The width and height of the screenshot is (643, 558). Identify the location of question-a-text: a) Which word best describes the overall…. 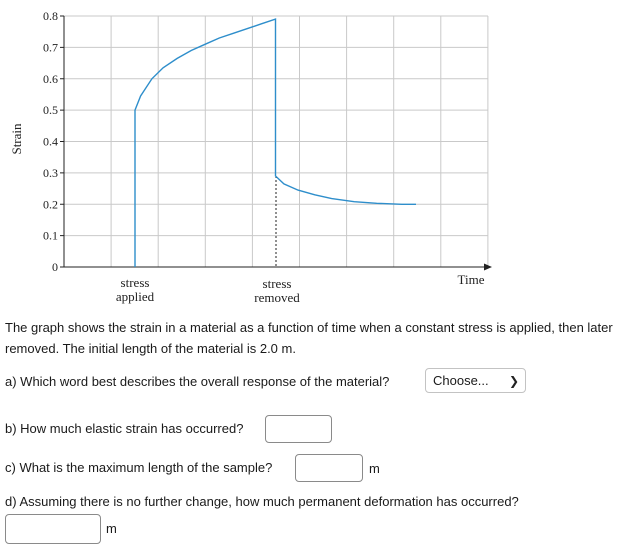
(197, 381).